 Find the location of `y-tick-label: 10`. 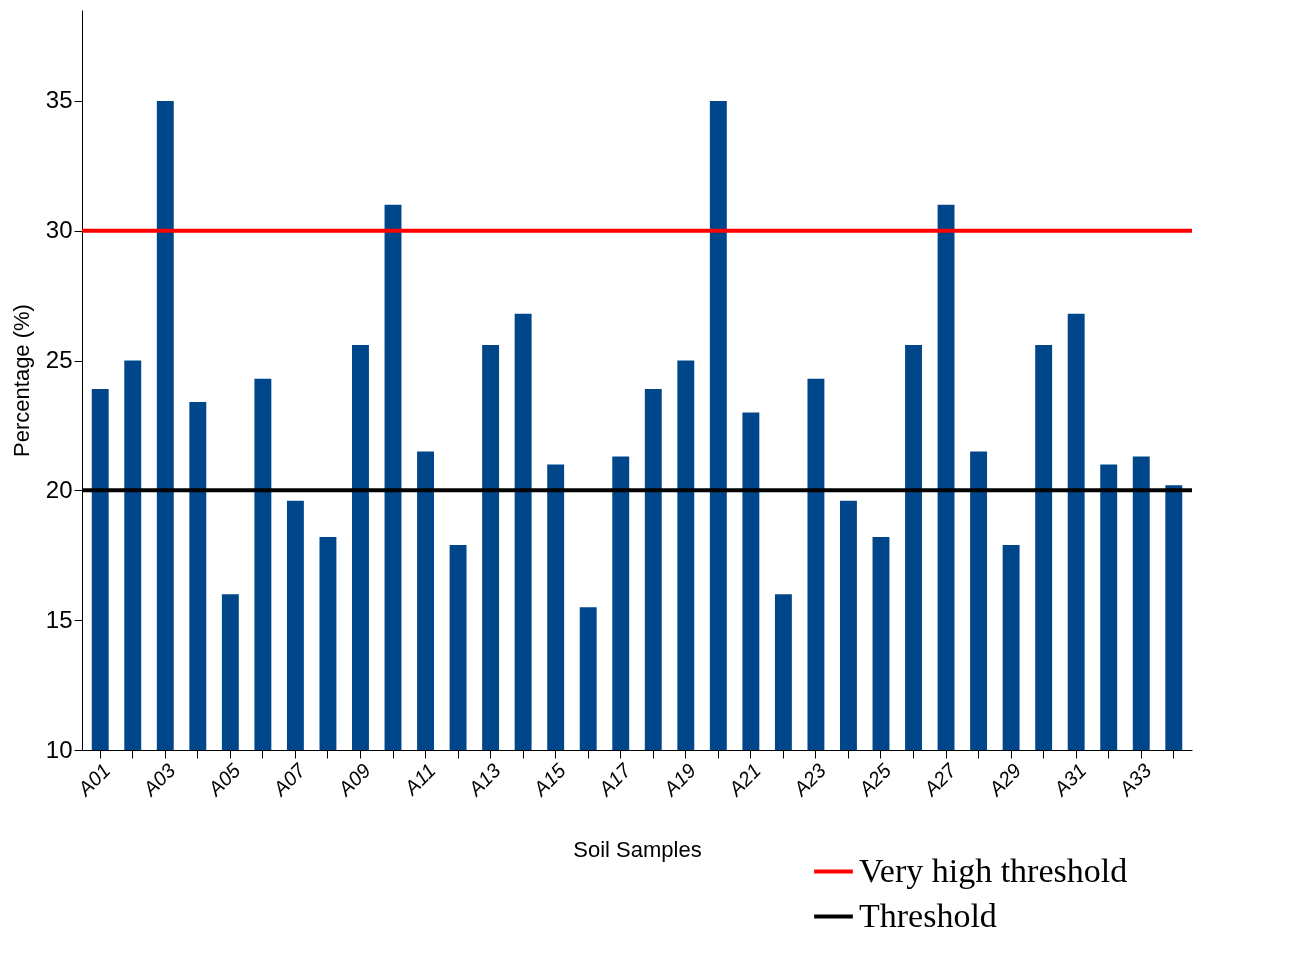

y-tick-label: 10 is located at coordinates (59, 749).